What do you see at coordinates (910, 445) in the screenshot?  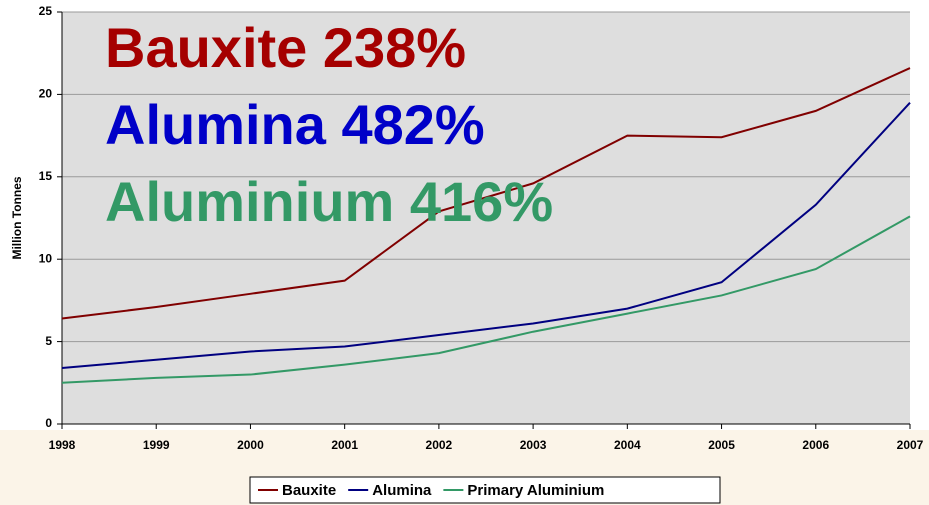 I see `x-tick-label: 2007` at bounding box center [910, 445].